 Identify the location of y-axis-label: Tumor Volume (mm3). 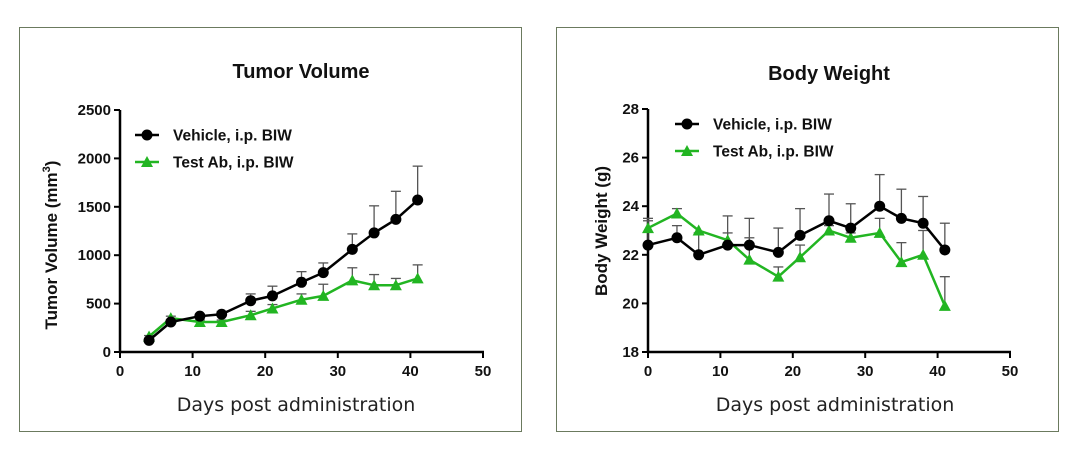
(51, 245).